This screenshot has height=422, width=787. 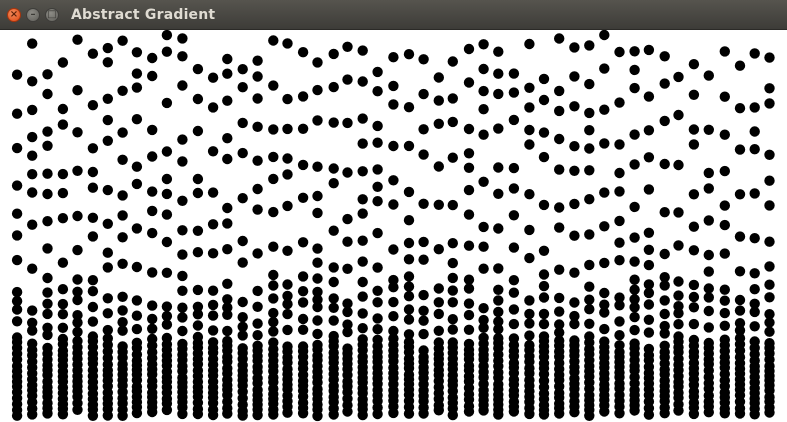 What do you see at coordinates (33, 15) in the screenshot?
I see `minimize-button: –` at bounding box center [33, 15].